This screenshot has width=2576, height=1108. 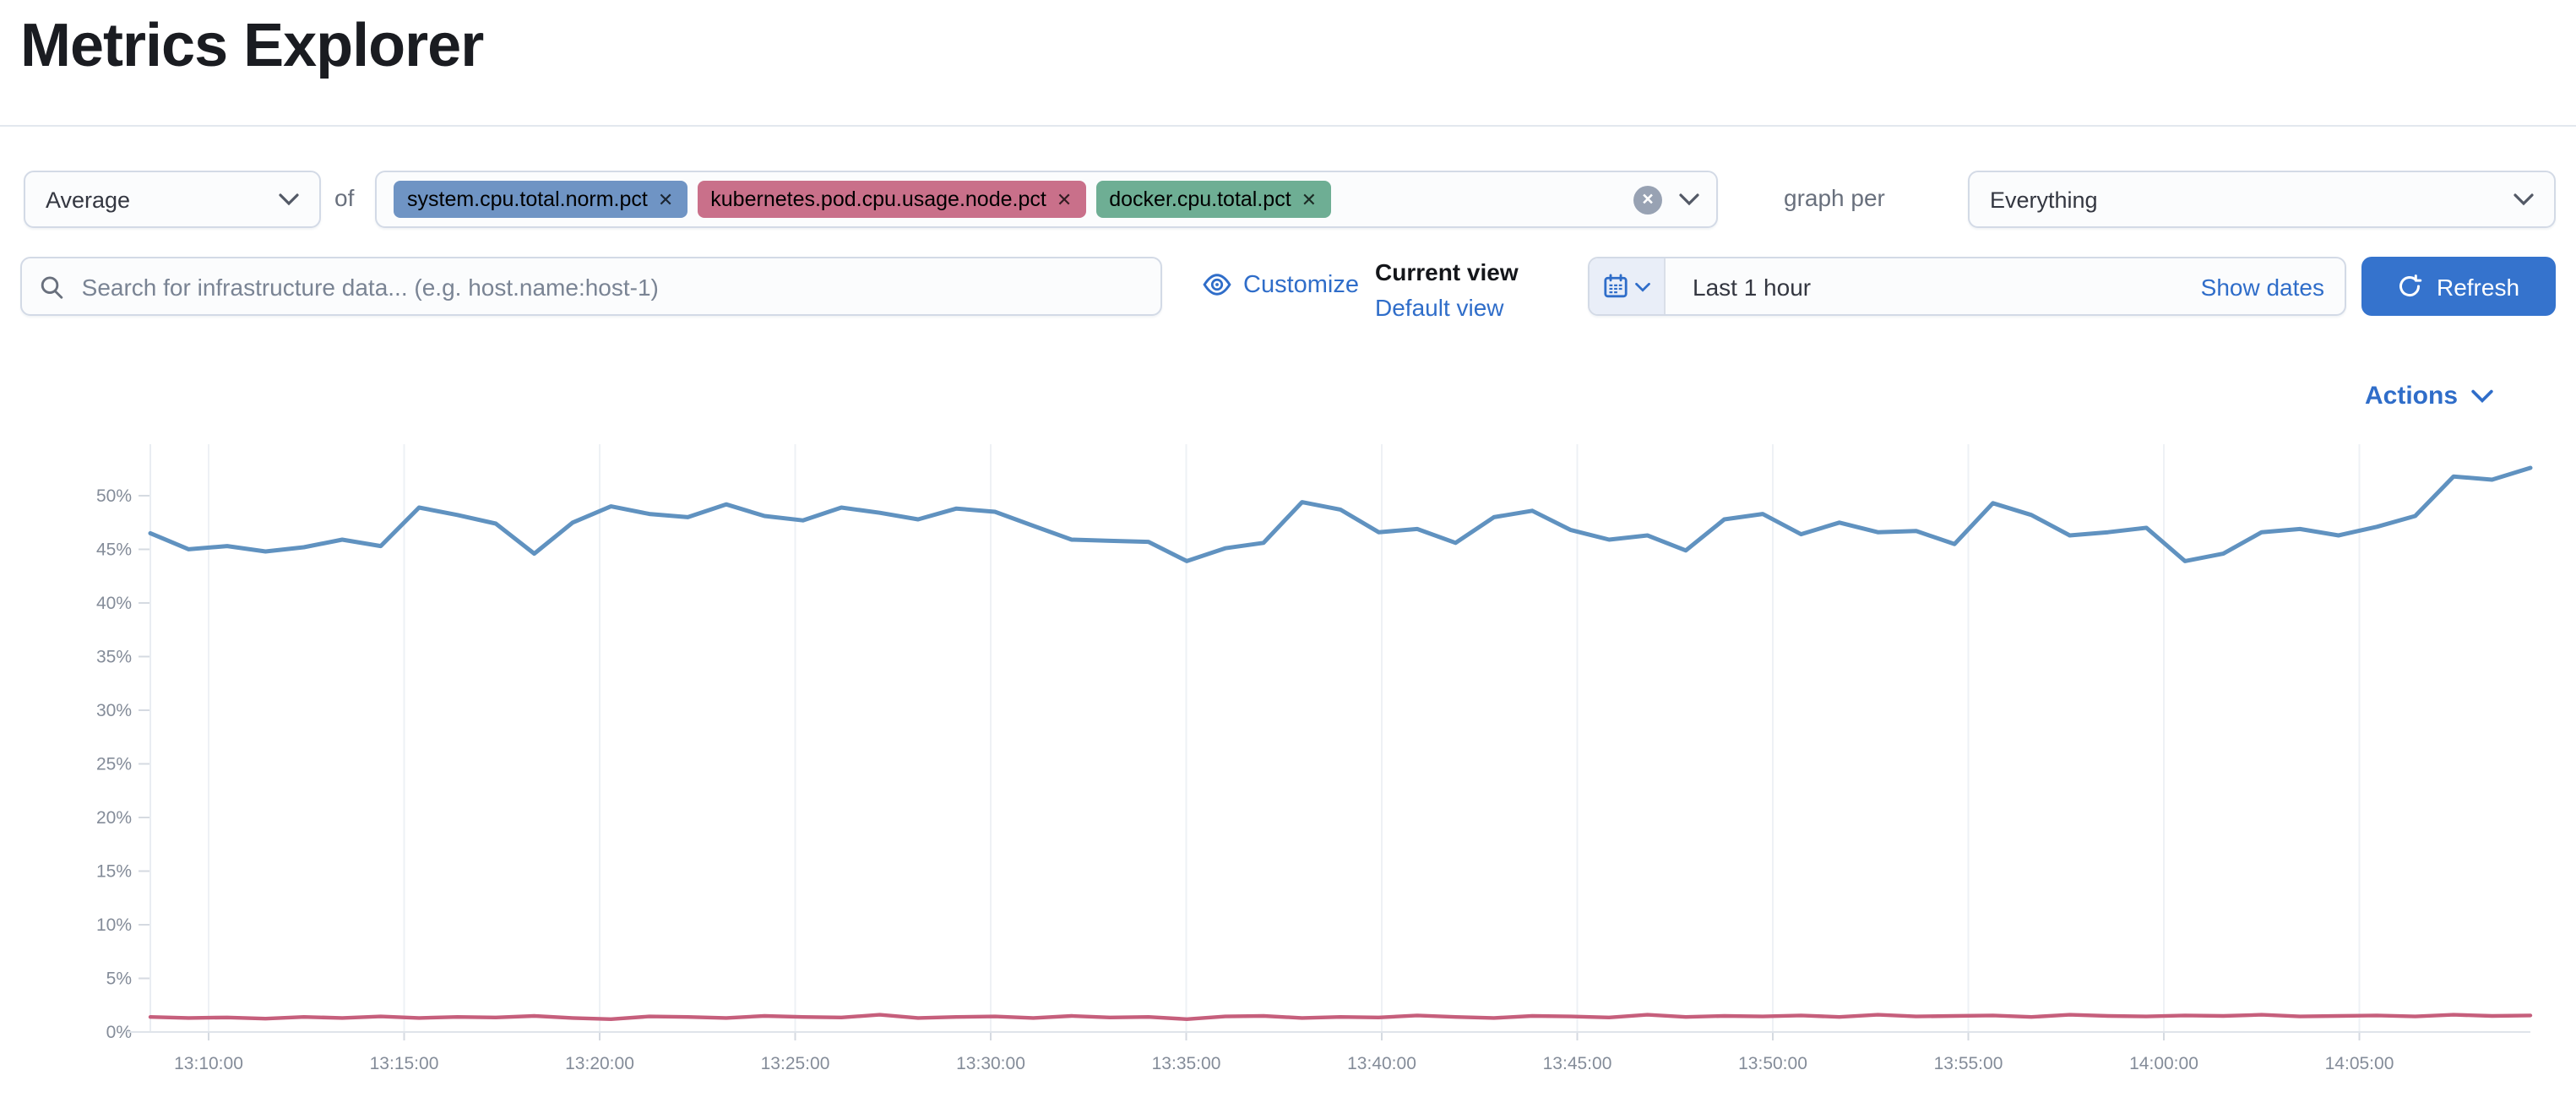 I want to click on date-quick-select-button, so click(x=1628, y=286).